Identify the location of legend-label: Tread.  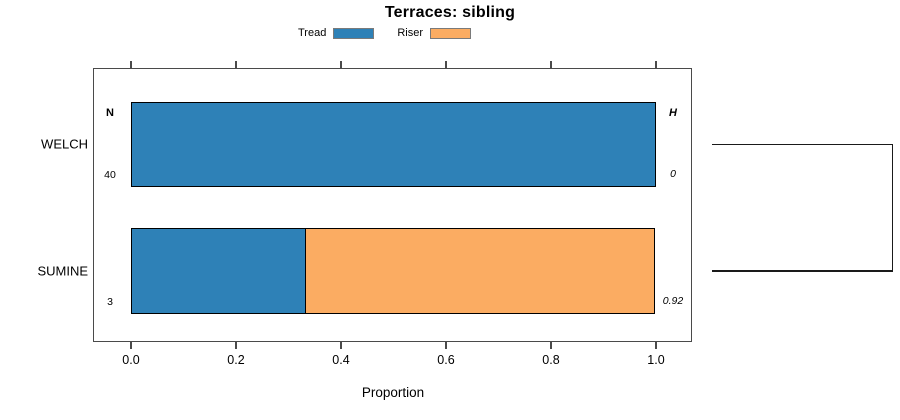
(312, 33).